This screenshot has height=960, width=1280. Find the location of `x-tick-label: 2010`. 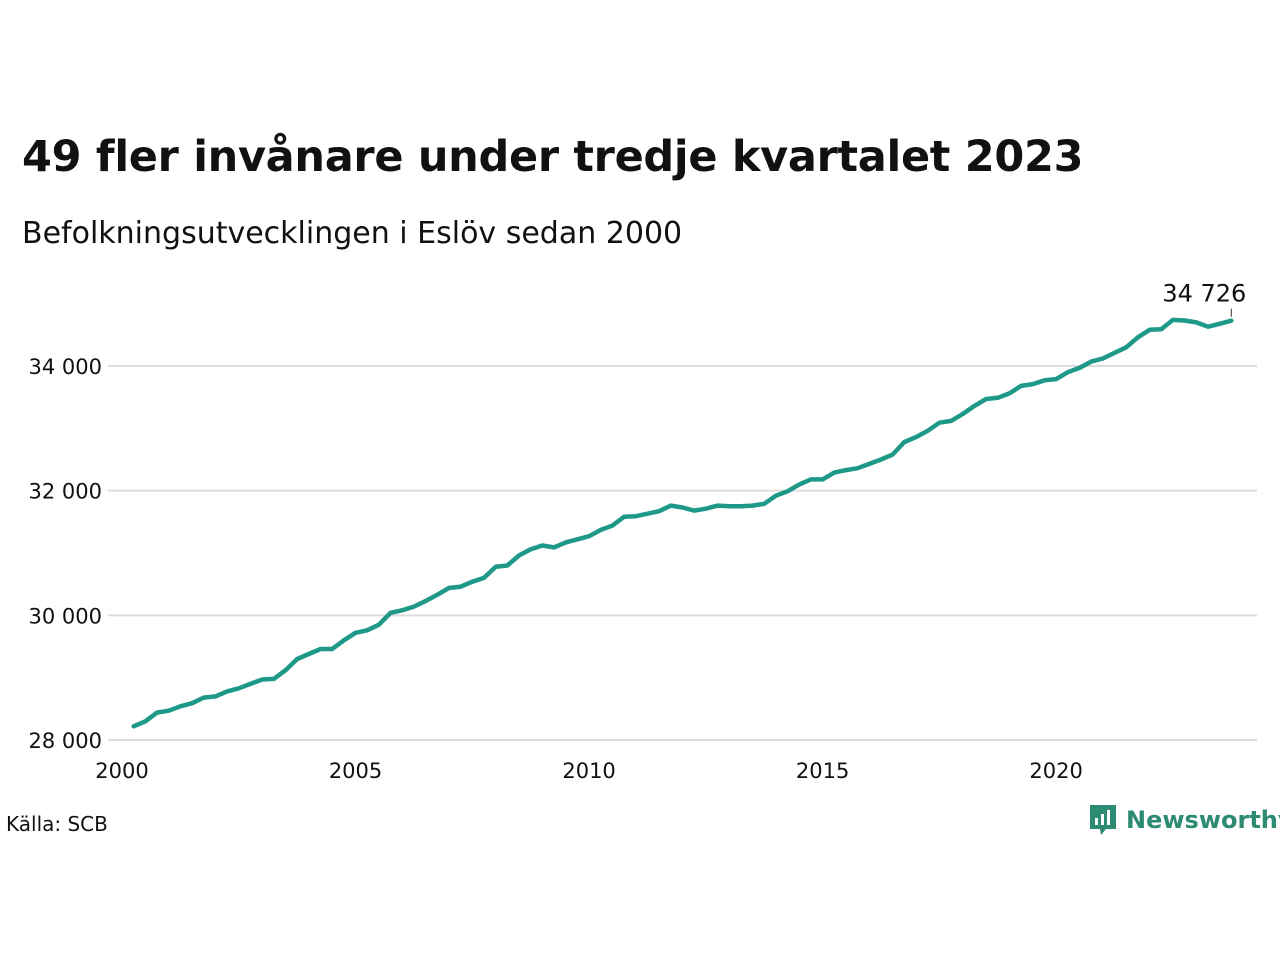

x-tick-label: 2010 is located at coordinates (588, 771).